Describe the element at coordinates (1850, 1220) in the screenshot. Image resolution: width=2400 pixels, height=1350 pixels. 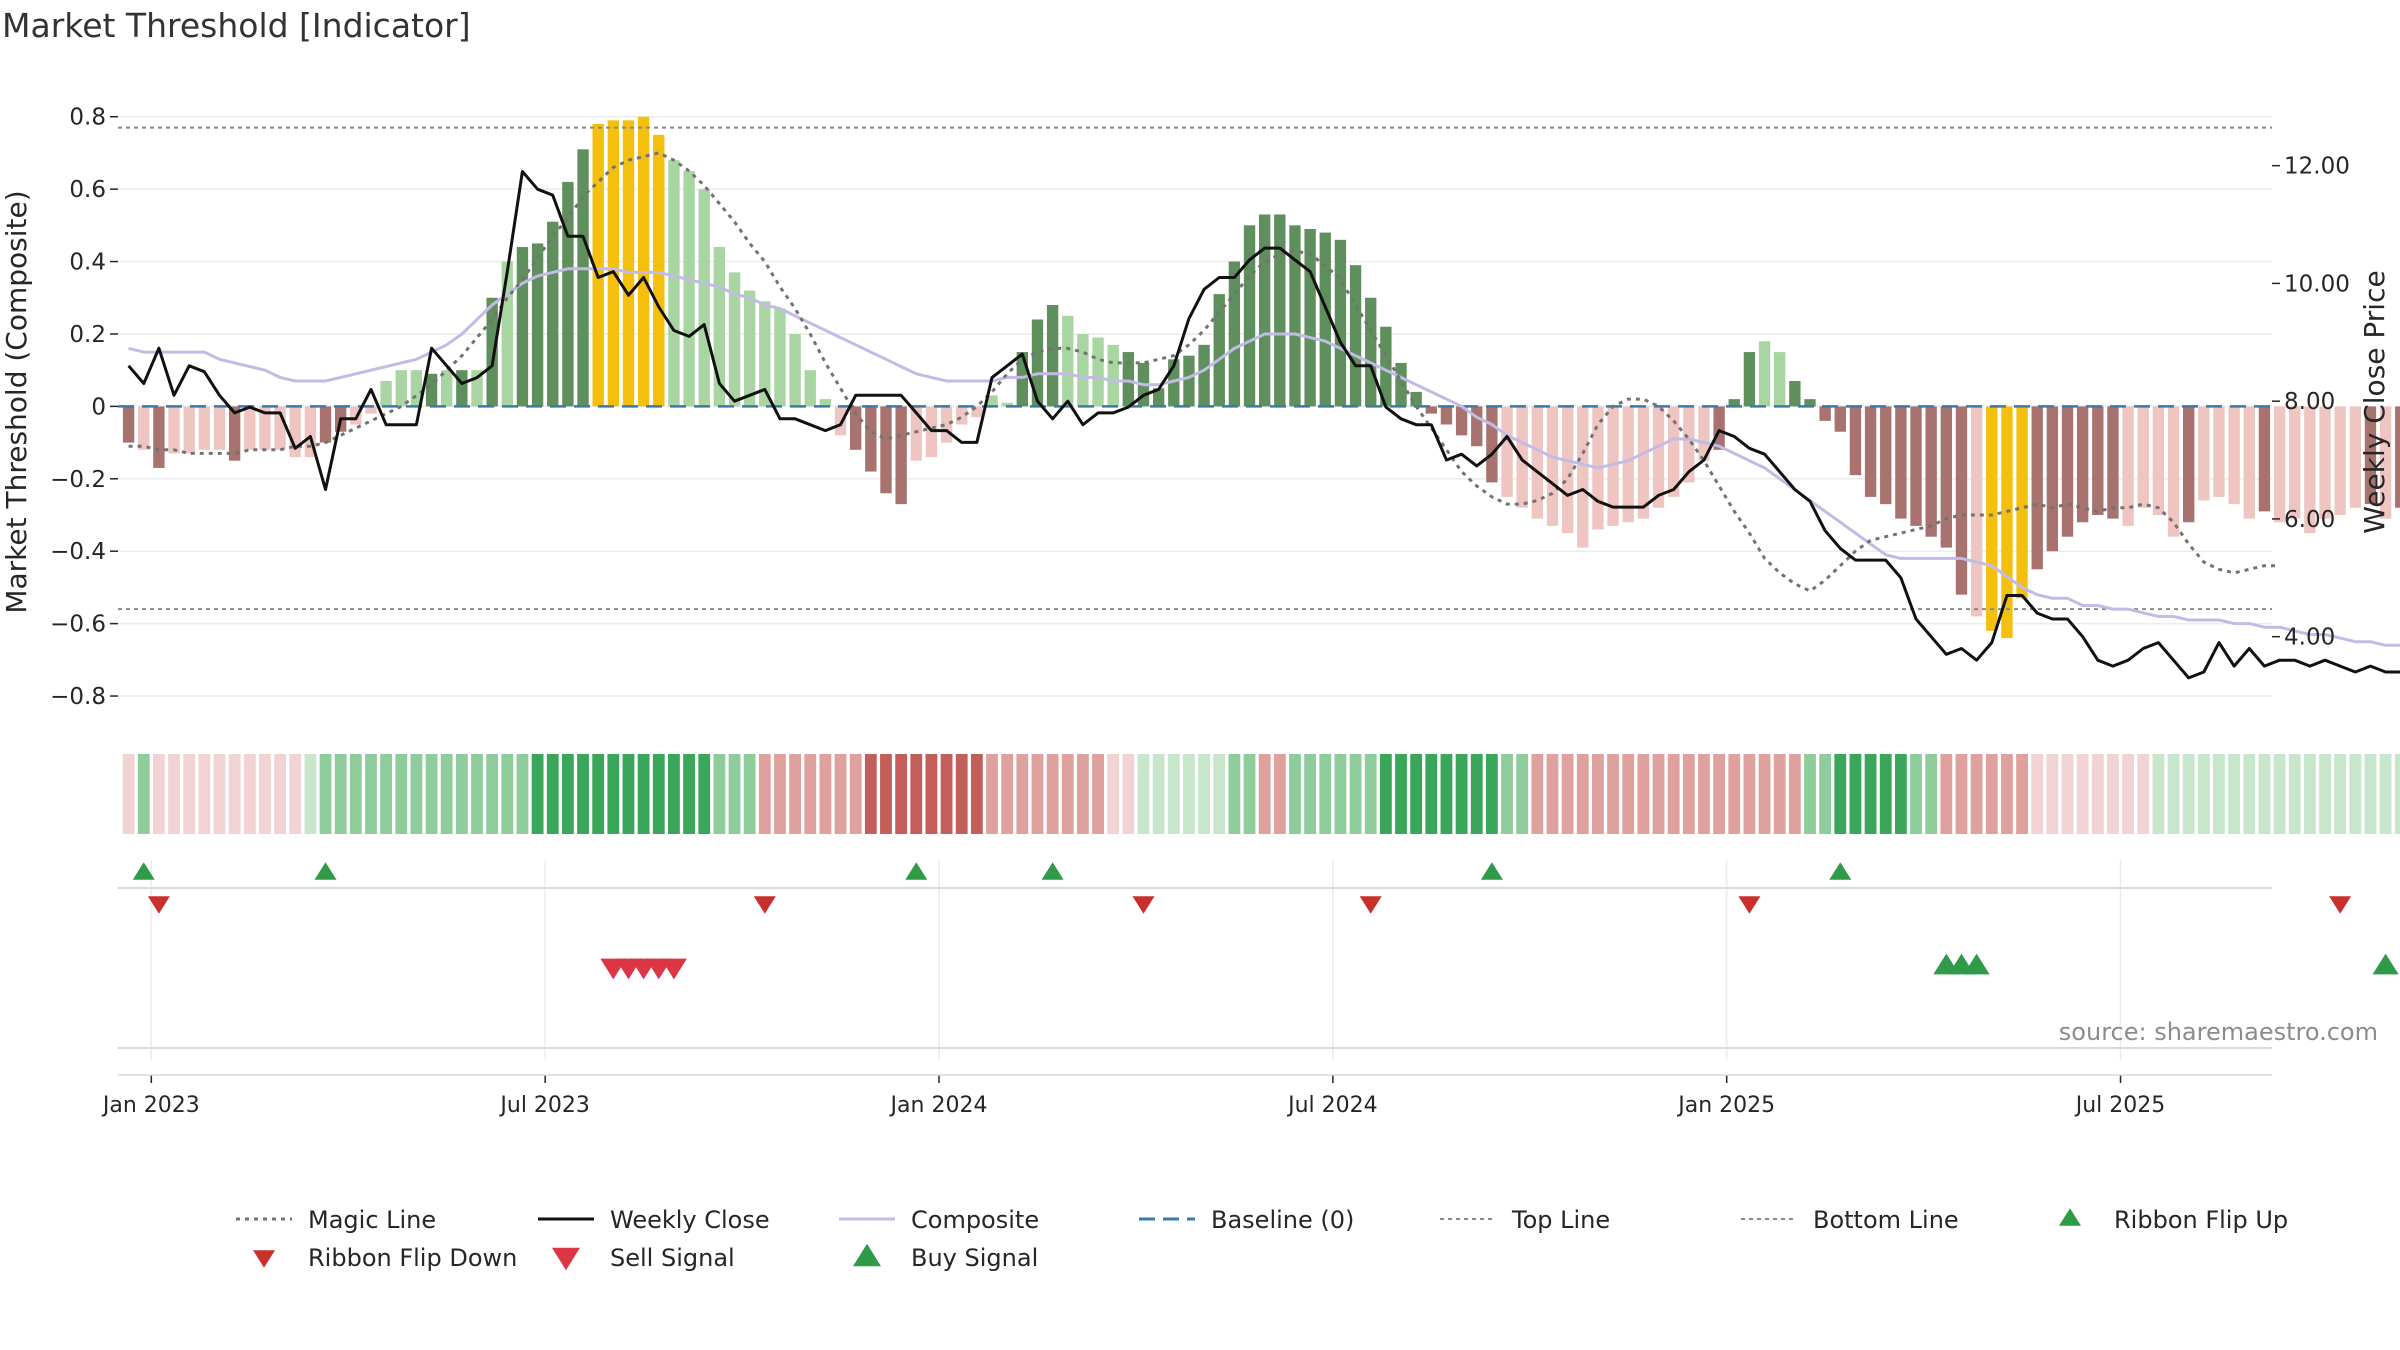
I see `legend-item: Bottom Line` at that location.